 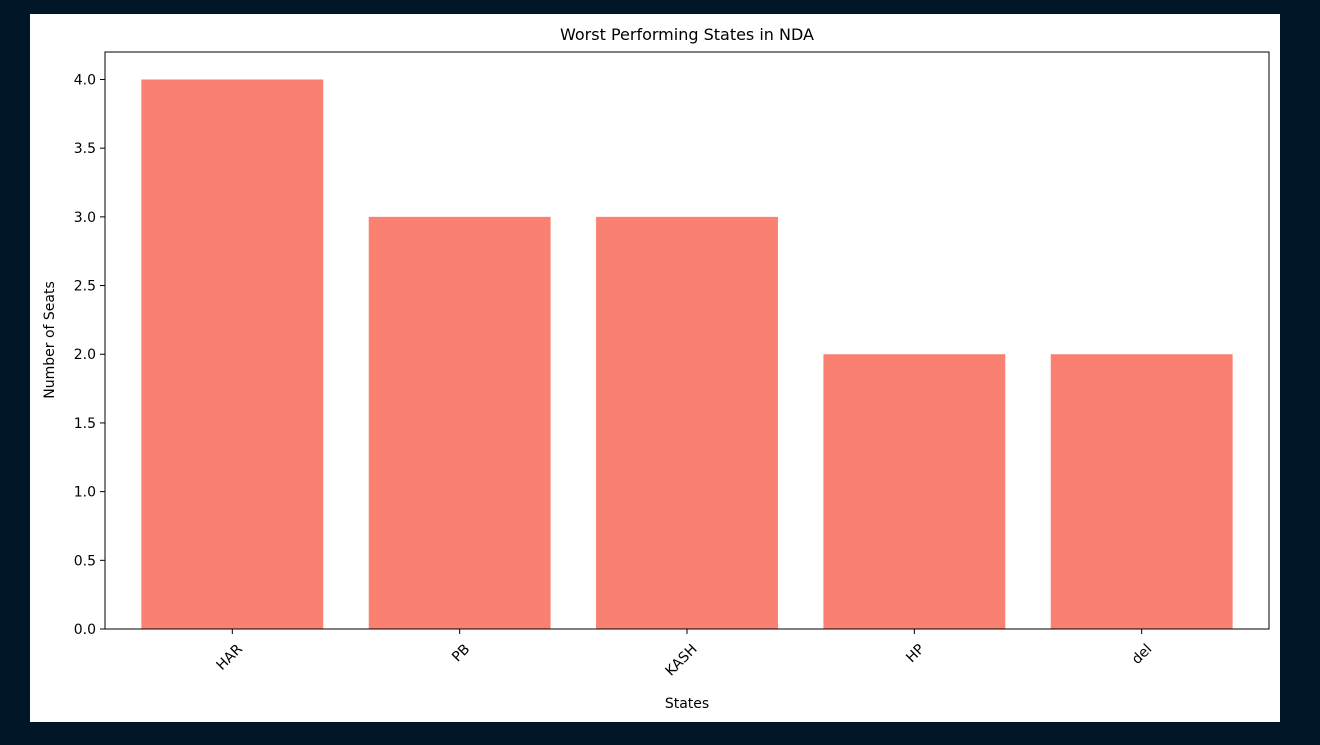 I want to click on y-axis: 0.0 0.5 1.0 1.5 2.0 2.5 3.0 3.5 4.0, so click(x=89, y=355).